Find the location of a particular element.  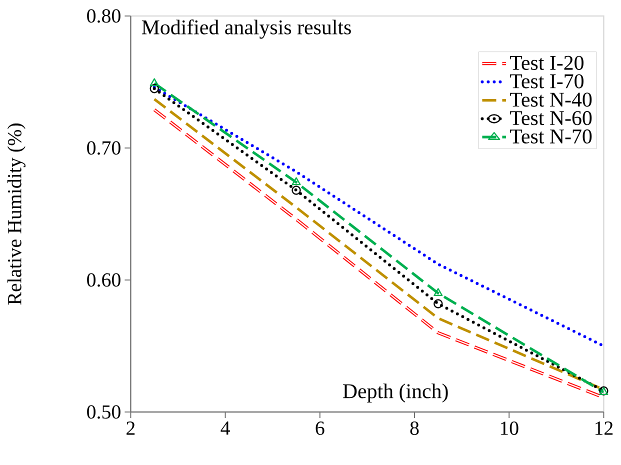

y-tick-label: 0.80 is located at coordinates (103, 16).